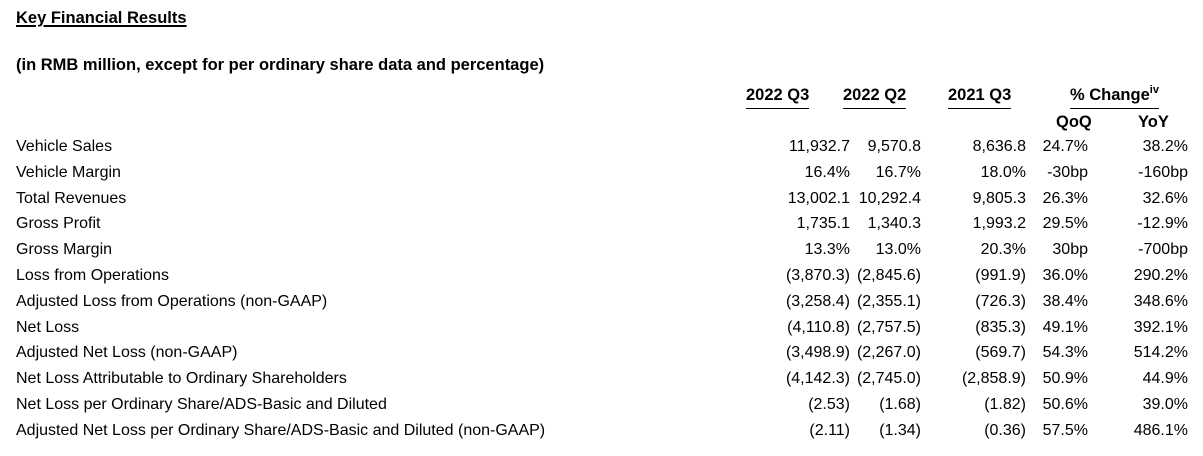 Image resolution: width=1203 pixels, height=456 pixels. Describe the element at coordinates (58, 224) in the screenshot. I see `row-label: Gross Profit` at that location.